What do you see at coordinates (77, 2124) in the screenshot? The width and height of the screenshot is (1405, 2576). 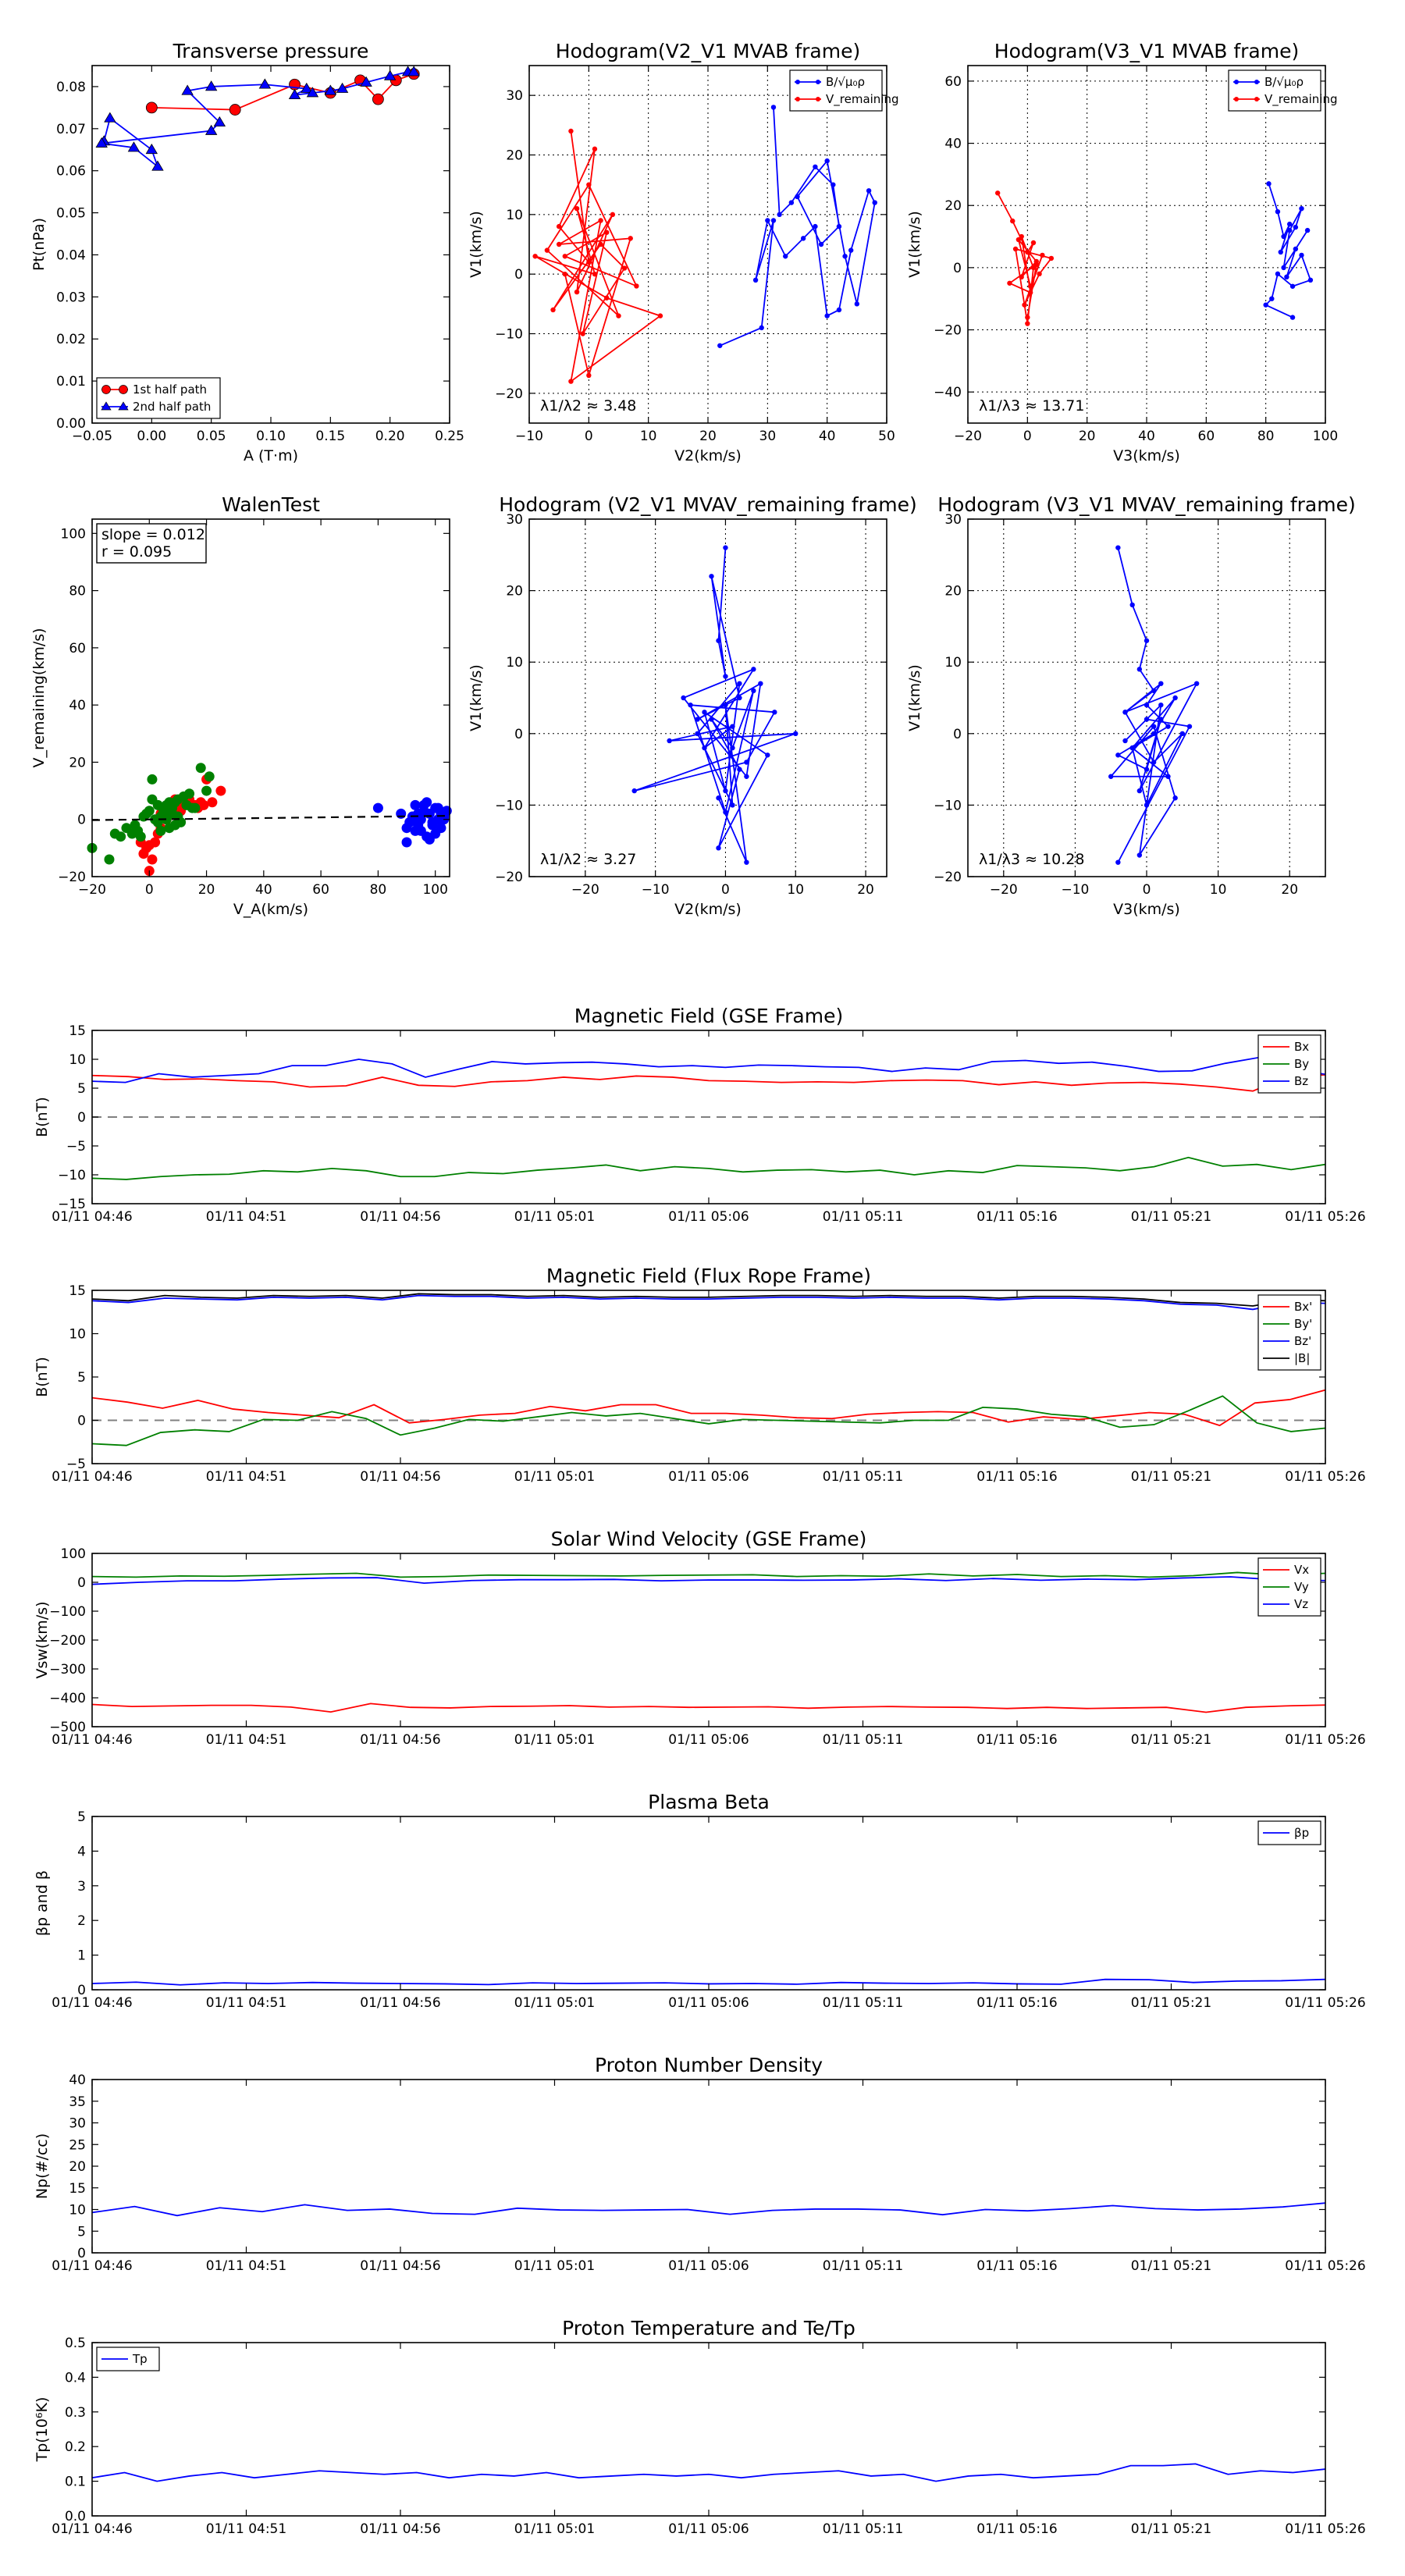 I see `y-tick-label: 30` at bounding box center [77, 2124].